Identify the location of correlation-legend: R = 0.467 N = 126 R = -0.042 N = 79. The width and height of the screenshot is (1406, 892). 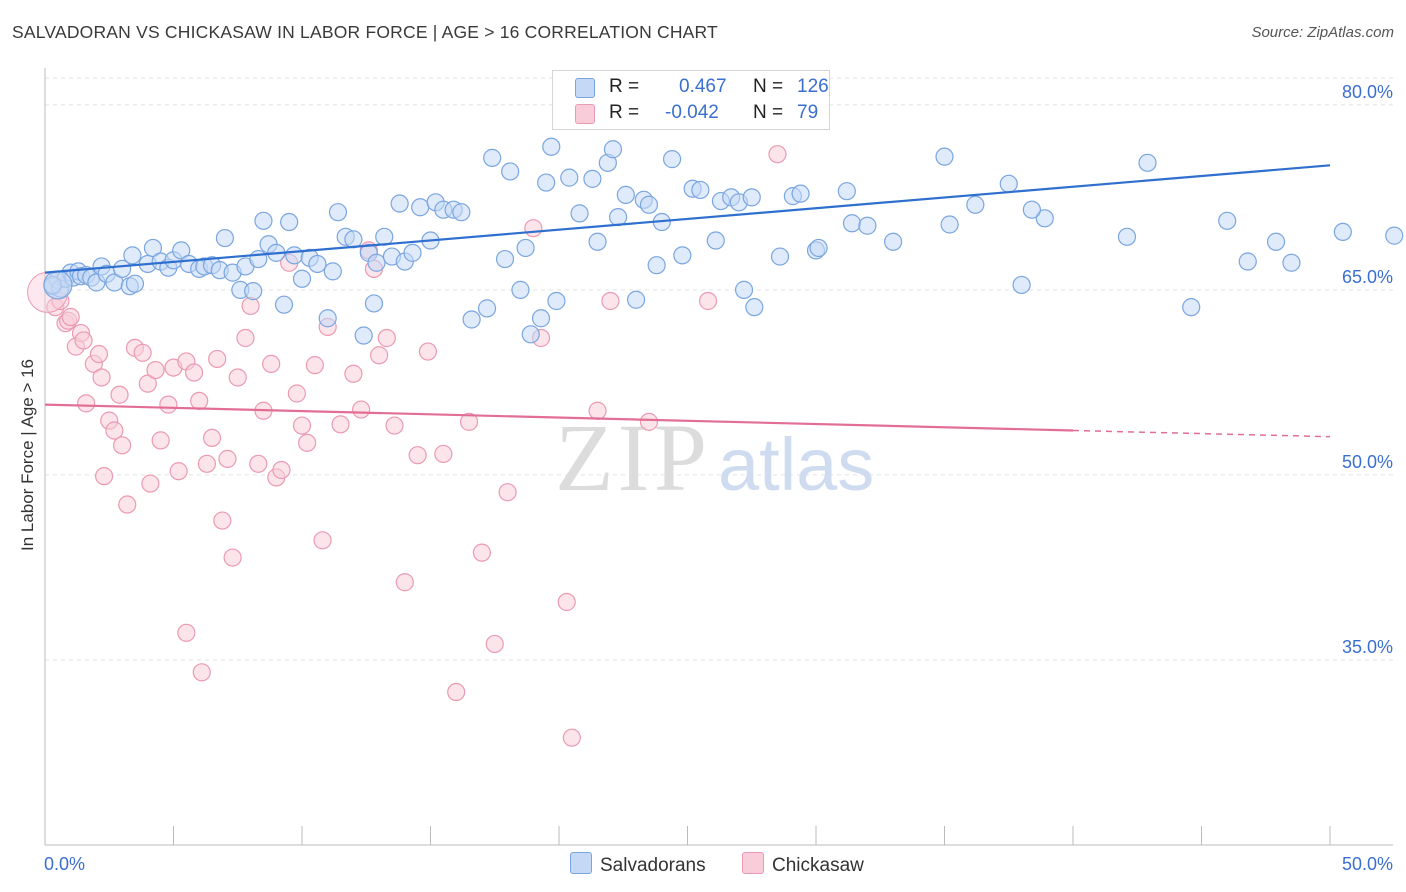
(691, 100).